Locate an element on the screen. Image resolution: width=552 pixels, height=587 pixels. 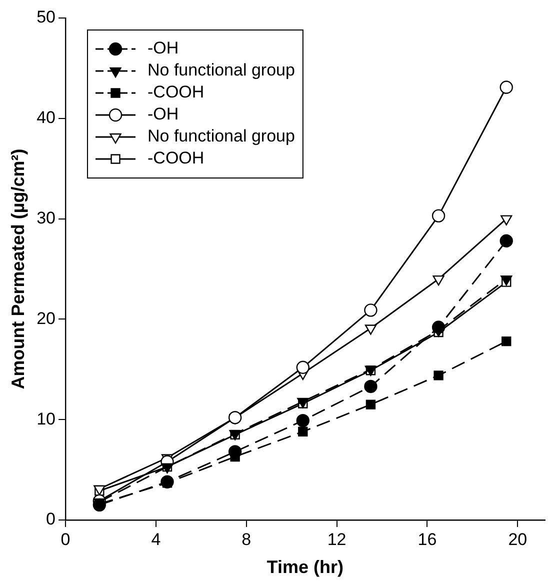
x-tick-label: 4 is located at coordinates (156, 539).